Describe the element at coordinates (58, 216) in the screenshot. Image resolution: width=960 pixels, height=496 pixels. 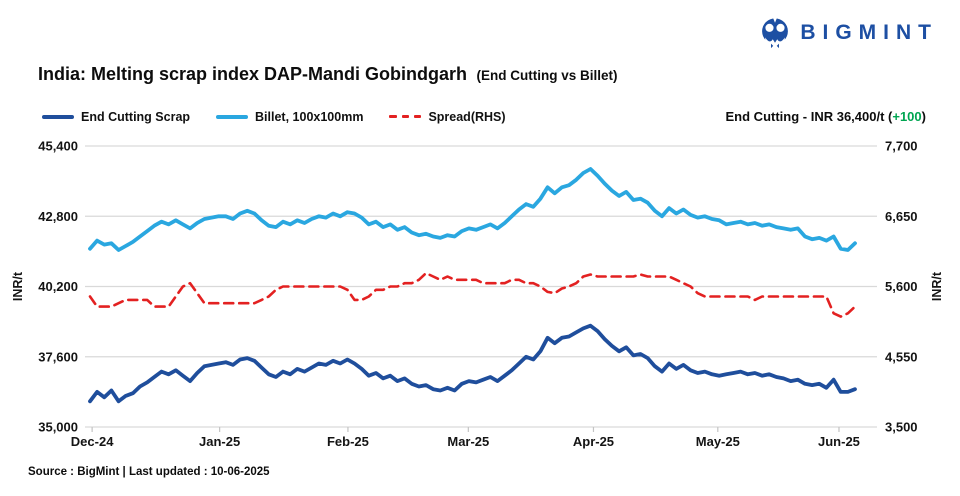
I see `svg-text: 42,800` at that location.